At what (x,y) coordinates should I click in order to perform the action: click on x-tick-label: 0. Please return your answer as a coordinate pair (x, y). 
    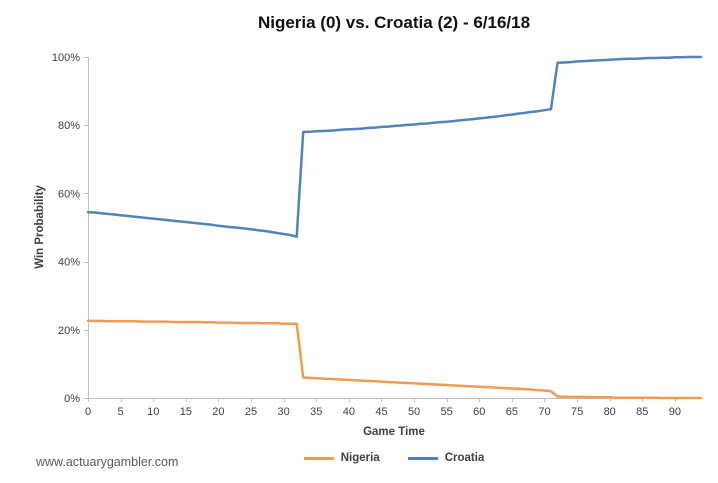
    Looking at the image, I should click on (88, 412).